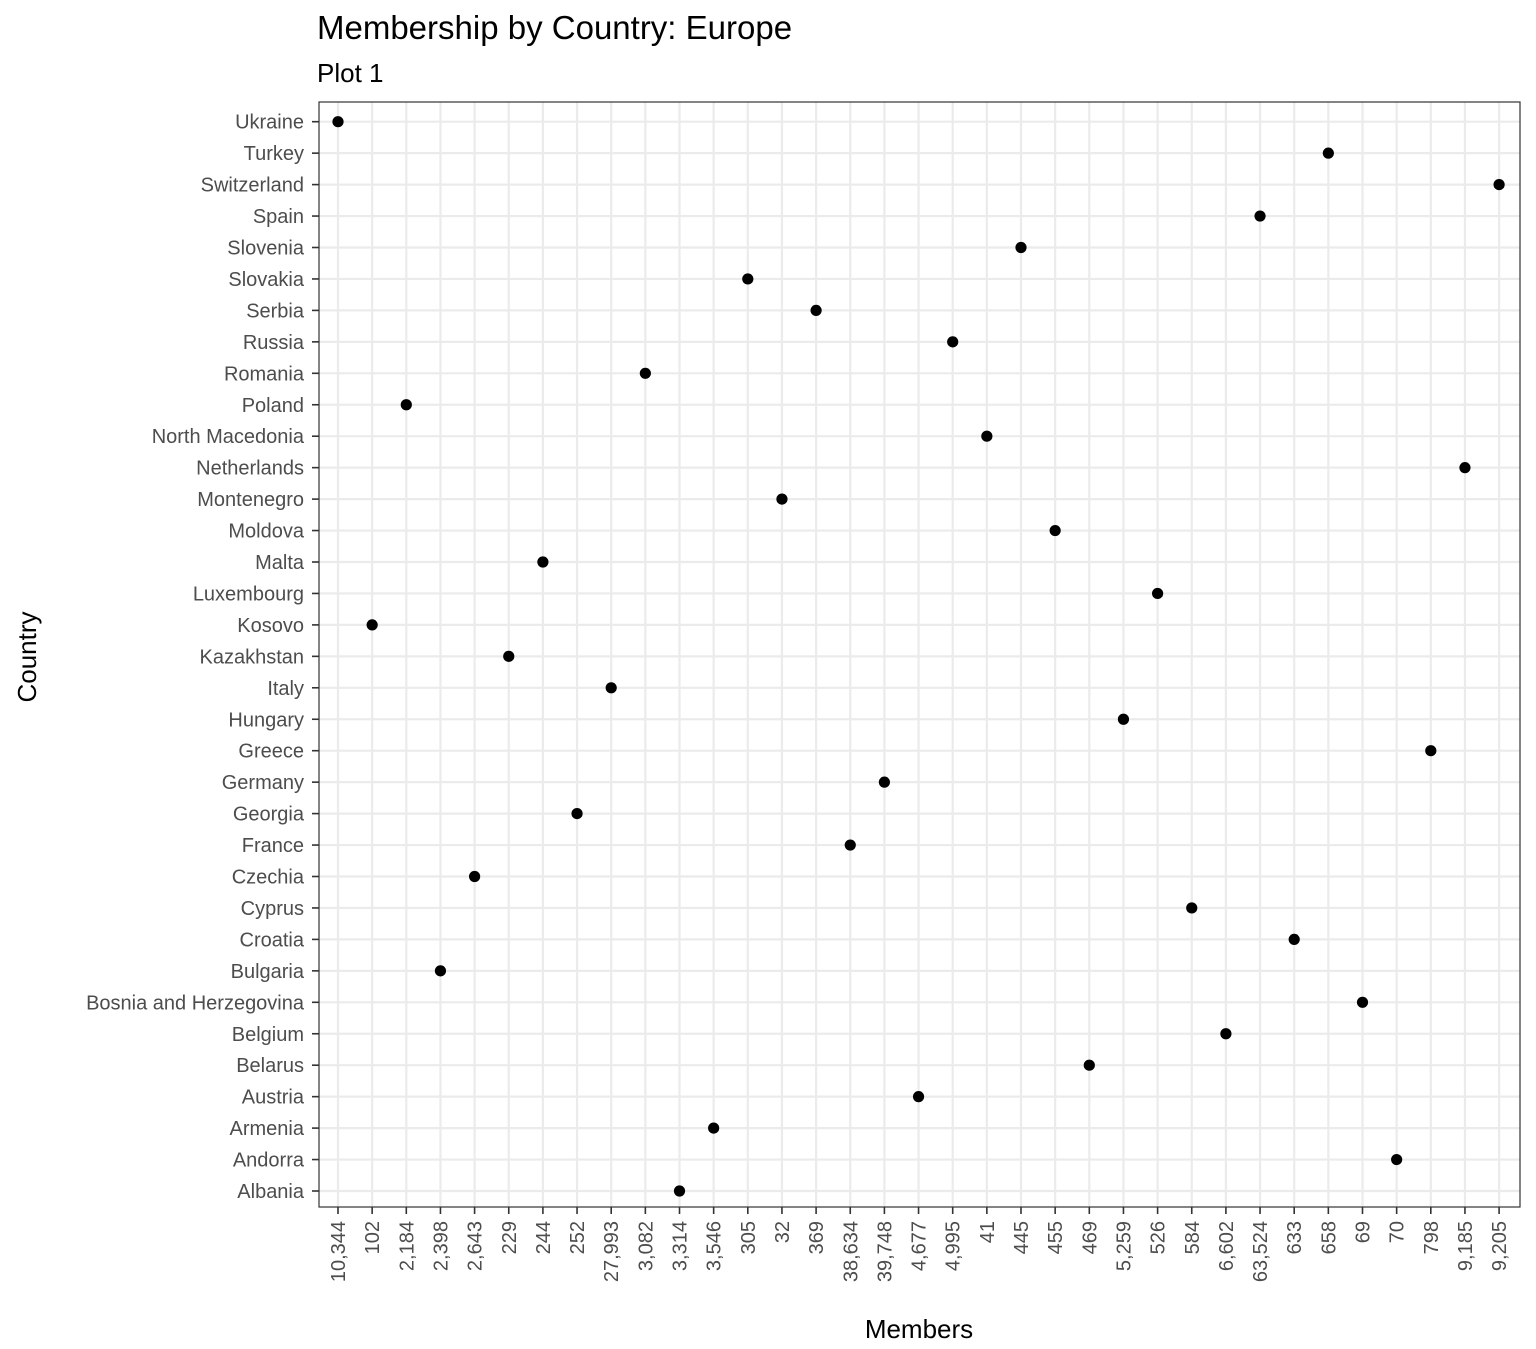 The width and height of the screenshot is (1536, 1349). Describe the element at coordinates (476, 1246) in the screenshot. I see `x-tick-label: 2,643` at that location.